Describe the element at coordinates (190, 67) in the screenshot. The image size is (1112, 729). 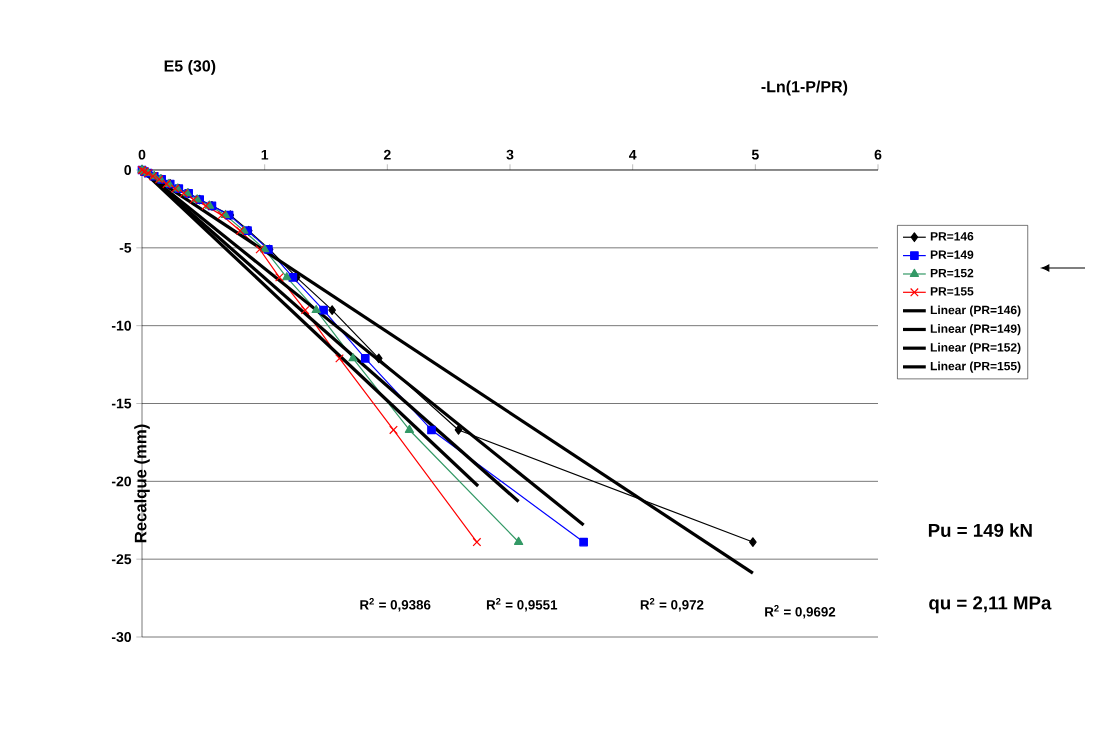
I see `chart-title: E5 (30)` at that location.